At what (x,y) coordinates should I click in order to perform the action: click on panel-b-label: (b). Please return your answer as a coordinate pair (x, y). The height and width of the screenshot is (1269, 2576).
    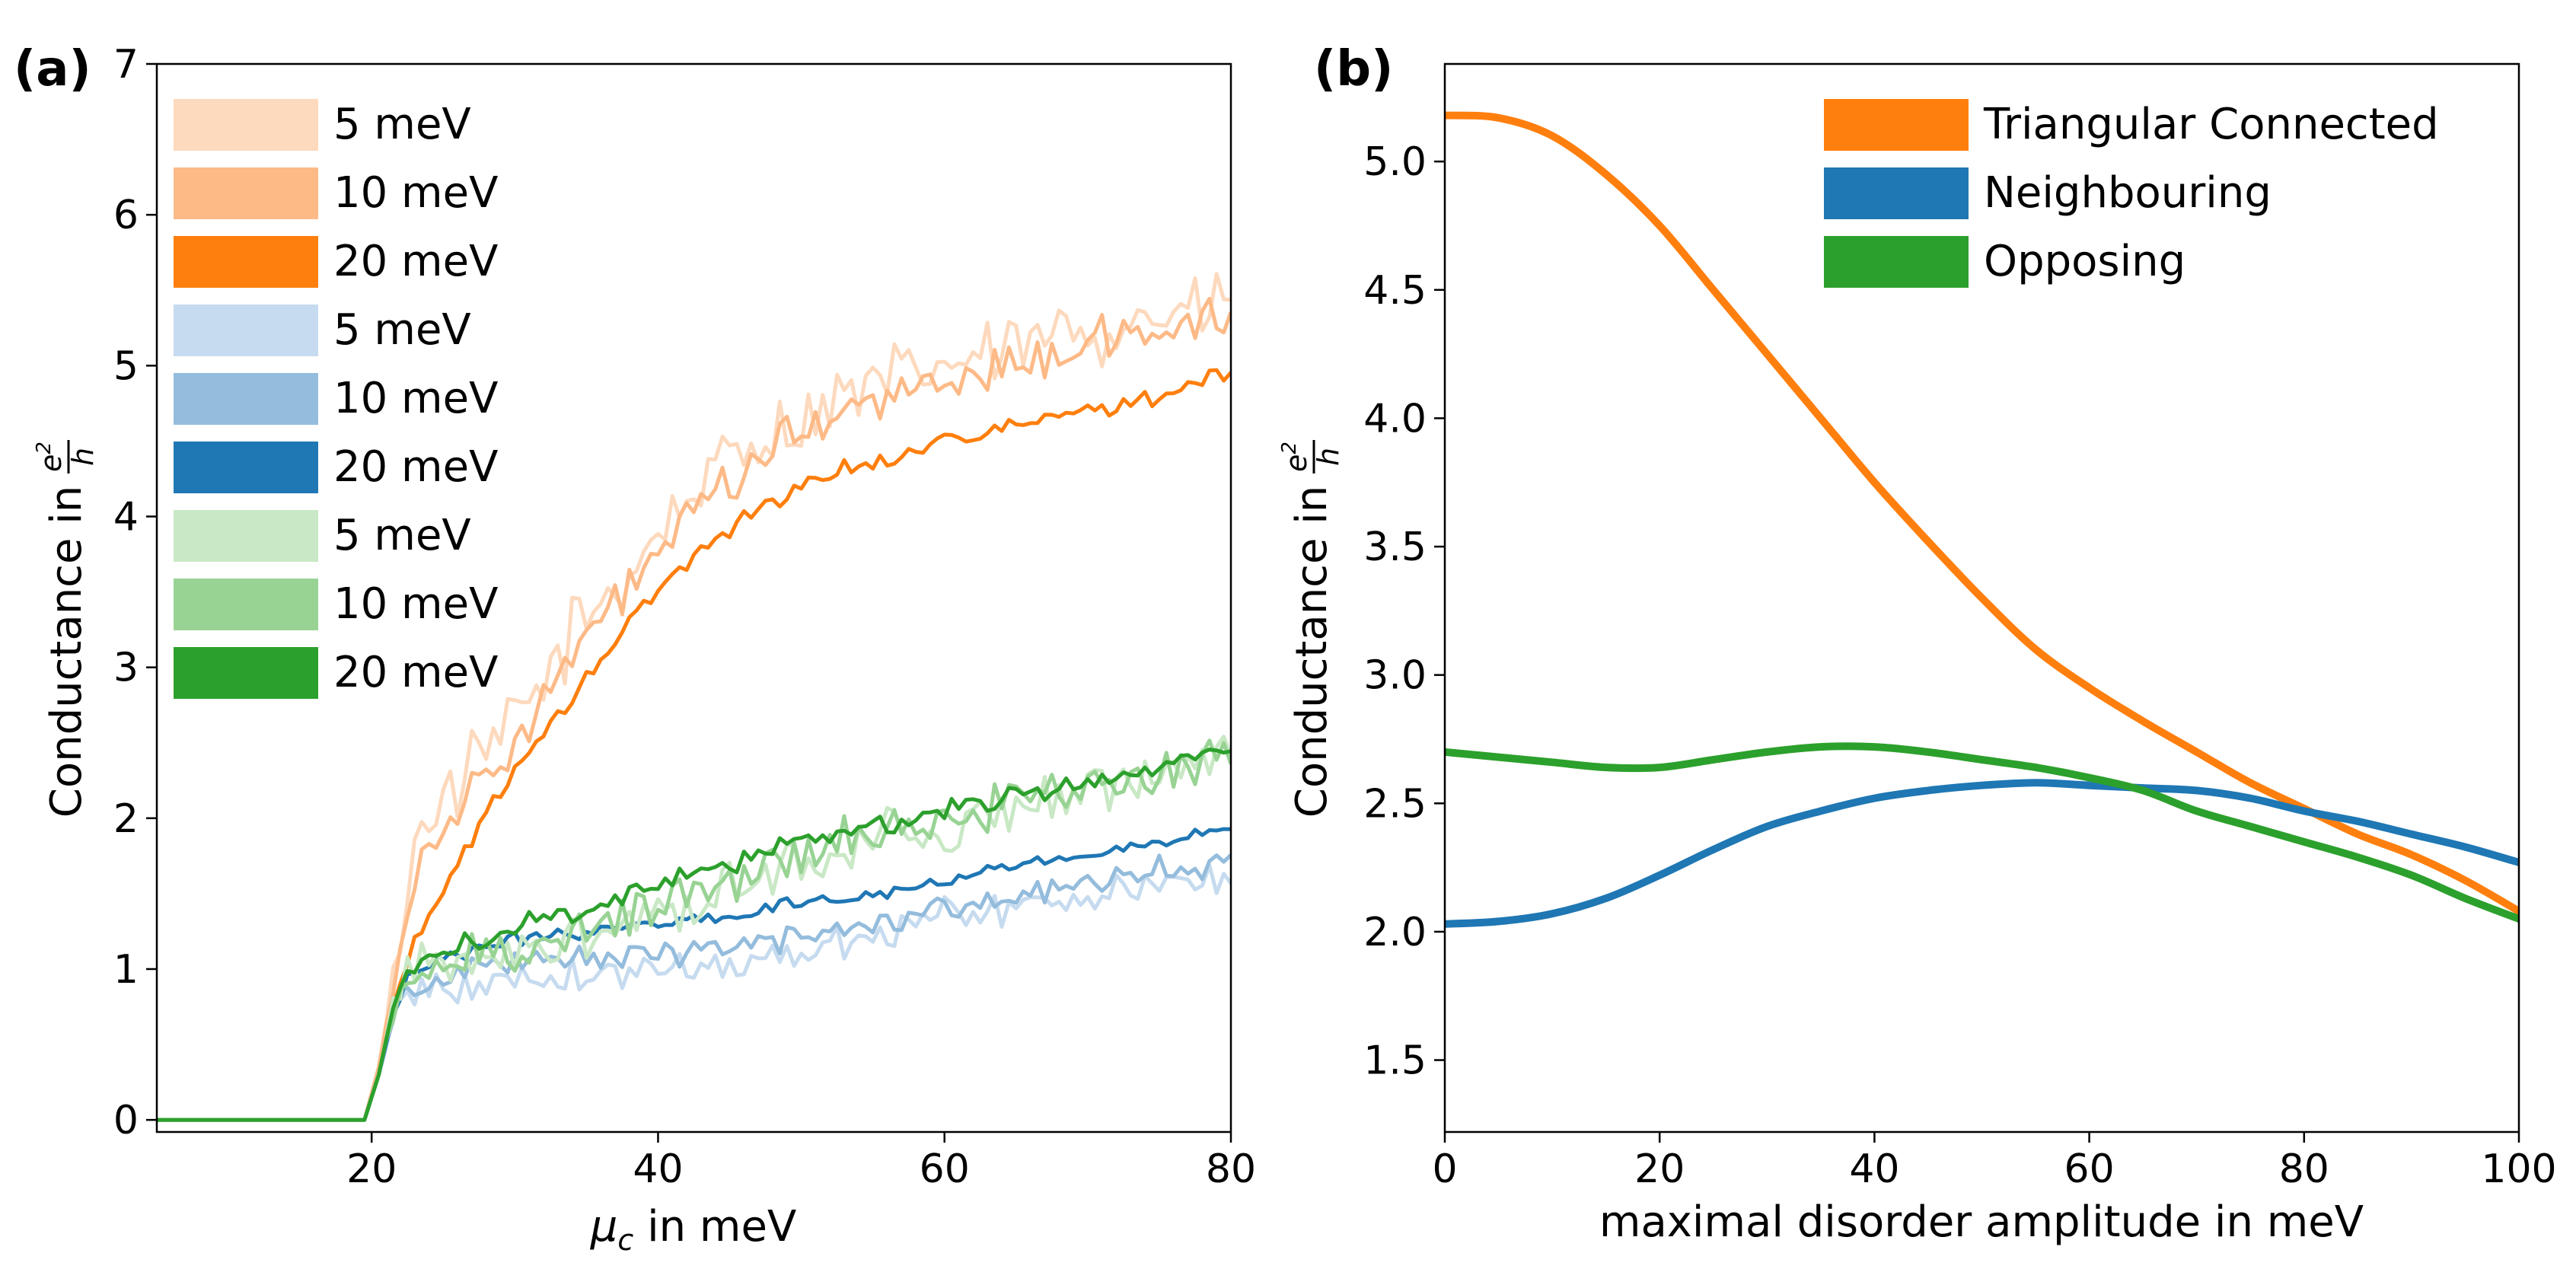
    Looking at the image, I should click on (1354, 69).